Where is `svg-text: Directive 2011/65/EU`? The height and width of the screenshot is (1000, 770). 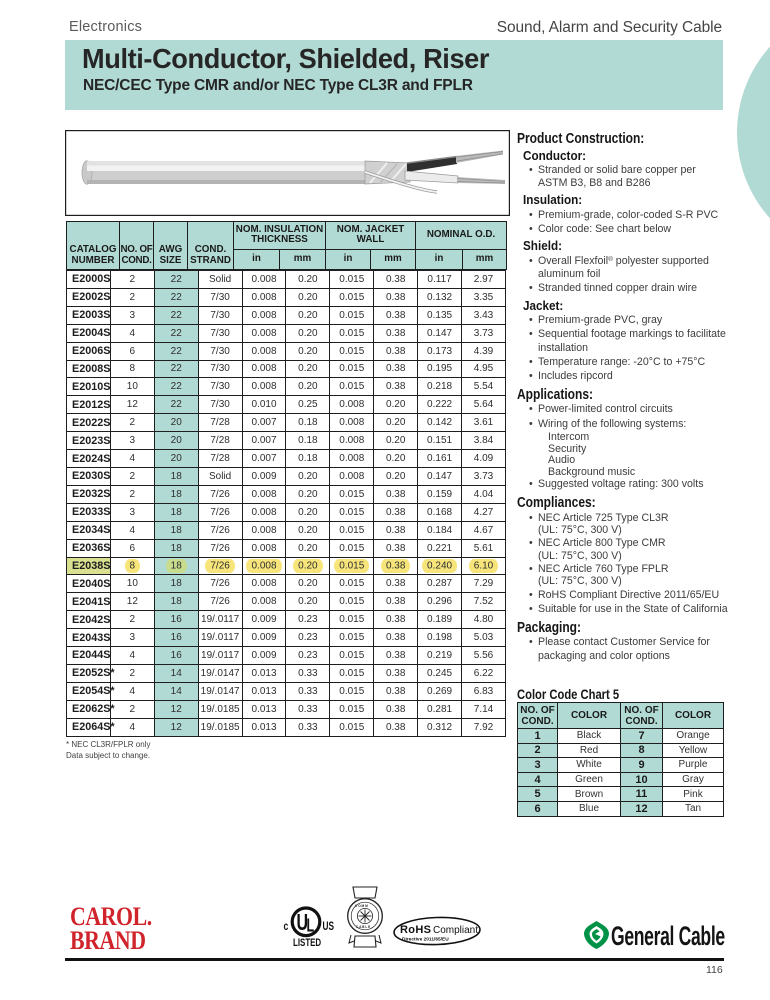 svg-text: Directive 2011/65/EU is located at coordinates (425, 940).